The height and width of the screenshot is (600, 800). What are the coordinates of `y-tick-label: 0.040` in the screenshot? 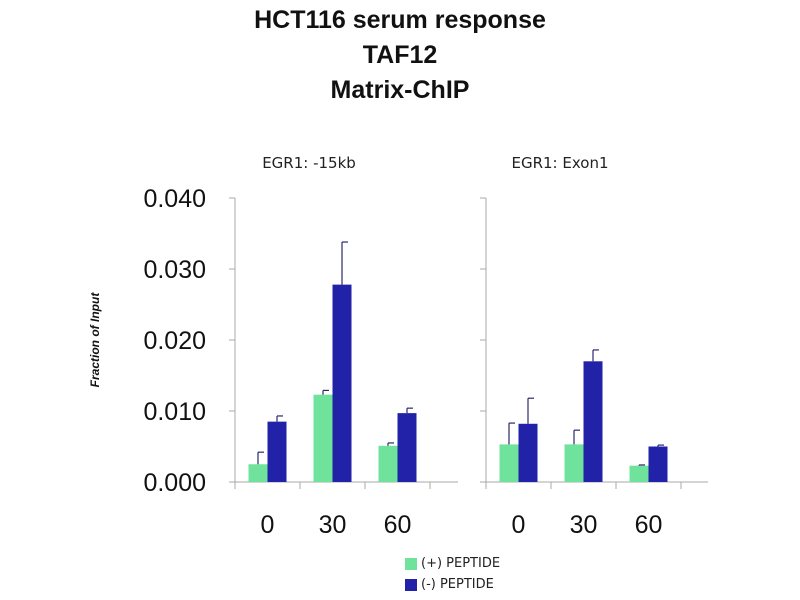 It's located at (174, 199).